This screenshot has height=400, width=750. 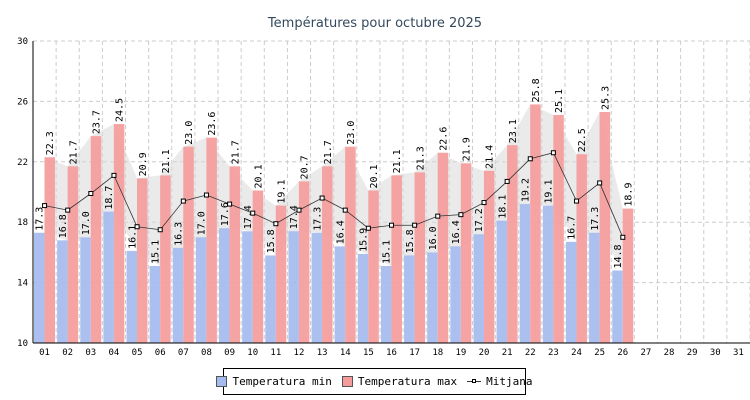 I want to click on data-label-min: 16.1, so click(x=132, y=237).